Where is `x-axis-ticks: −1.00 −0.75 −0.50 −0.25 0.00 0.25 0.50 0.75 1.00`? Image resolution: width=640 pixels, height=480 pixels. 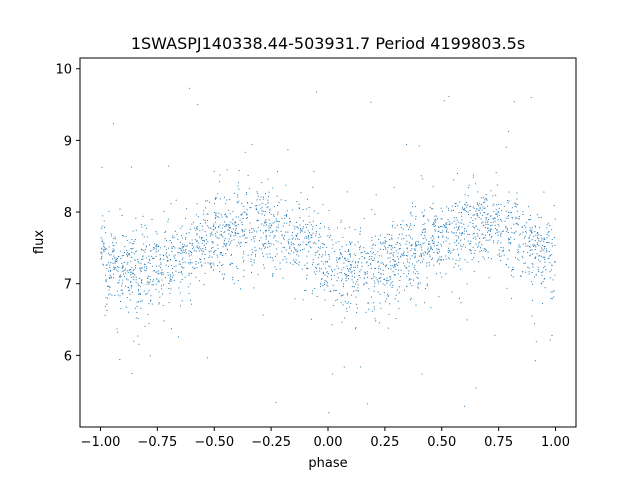
x-axis-ticks: −1.00 −0.75 −0.50 −0.25 0.00 0.25 0.50 0.75 1.00 is located at coordinates (325, 438).